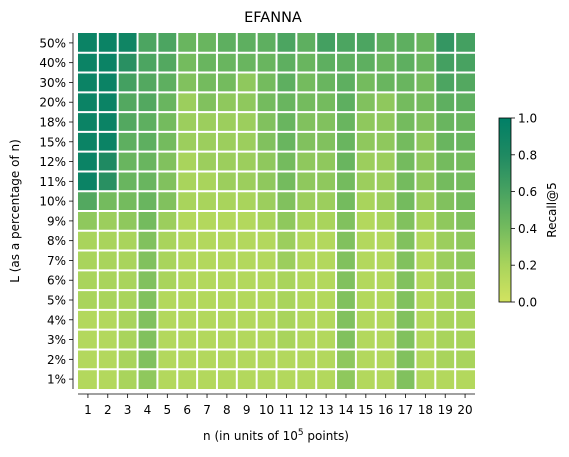 The image size is (569, 457). I want to click on y-tick-label: 20%, so click(52, 103).